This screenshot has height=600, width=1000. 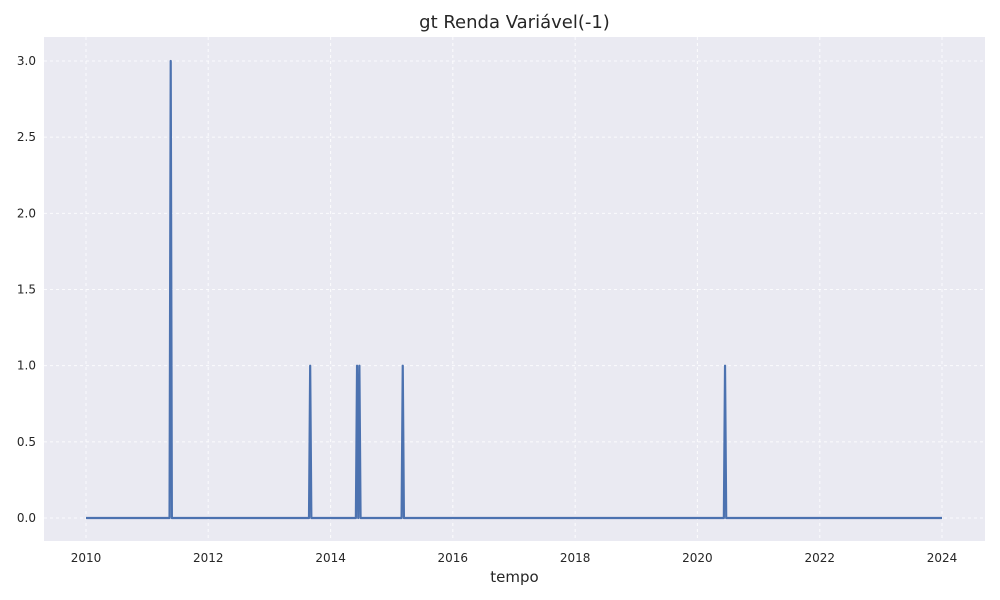 What do you see at coordinates (26, 137) in the screenshot?
I see `y-tick-label: 2.5` at bounding box center [26, 137].